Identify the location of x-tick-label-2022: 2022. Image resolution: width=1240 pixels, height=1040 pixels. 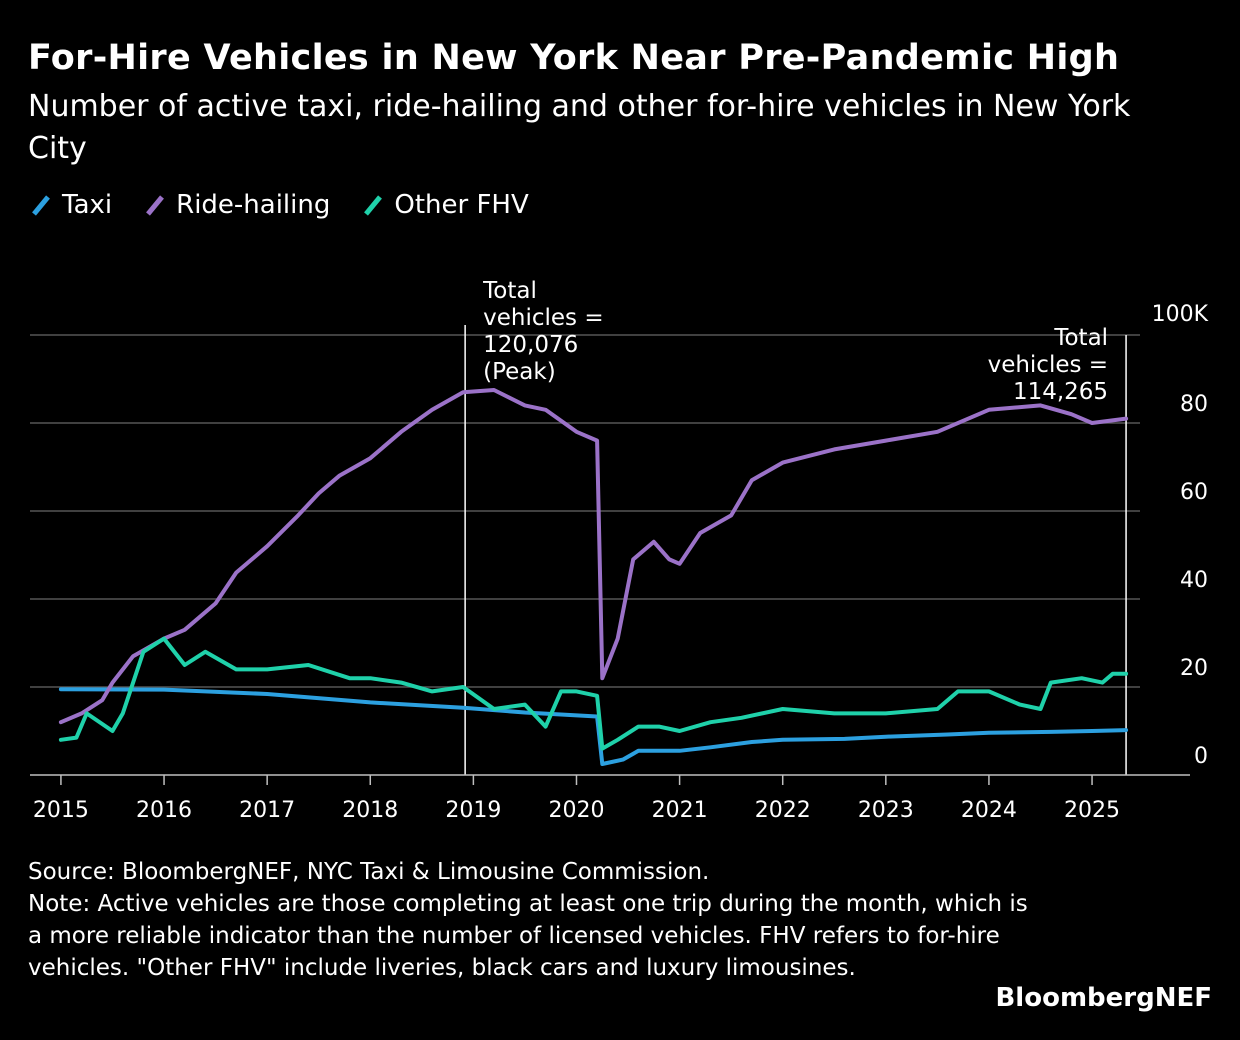
(783, 810).